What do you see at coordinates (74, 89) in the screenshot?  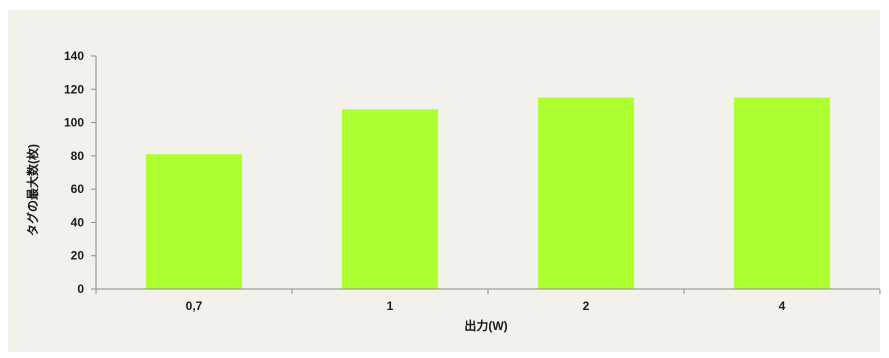 I see `y-tick-label-120: 120` at bounding box center [74, 89].